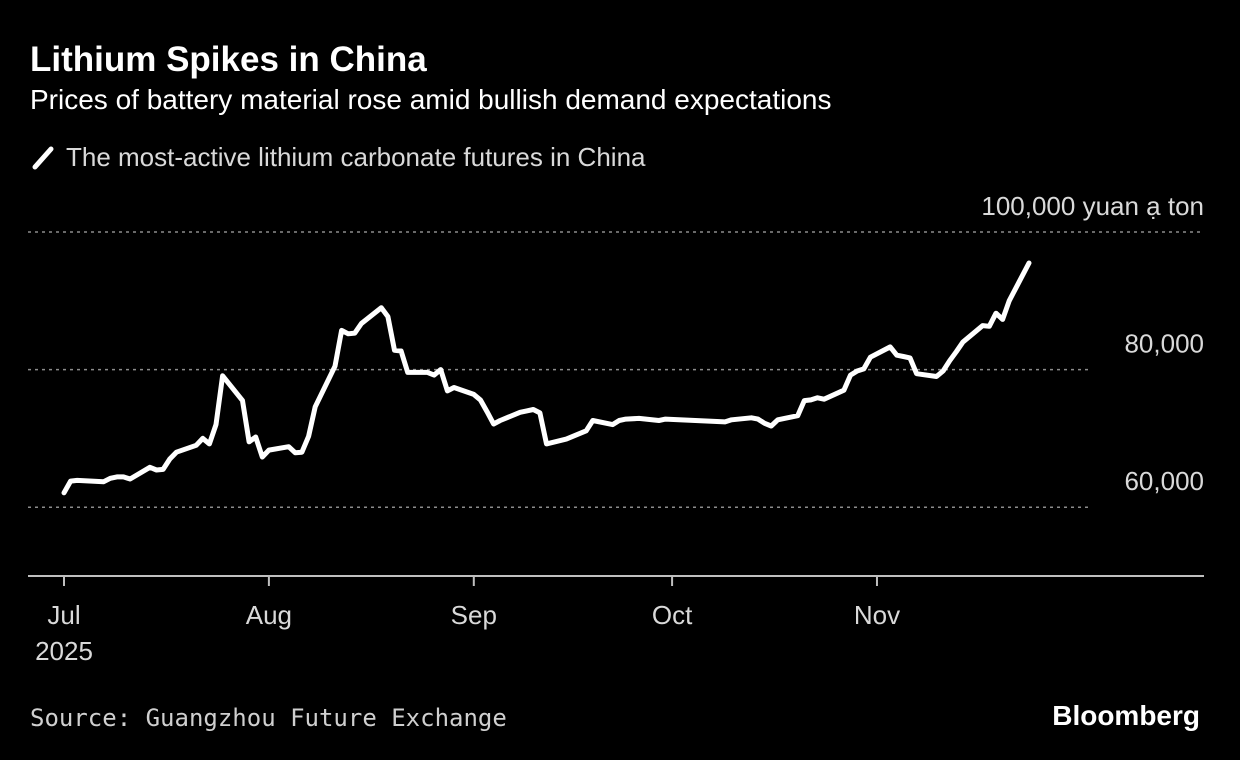 This screenshot has width=1240, height=760. I want to click on x-tick-label: Nov, so click(877, 615).